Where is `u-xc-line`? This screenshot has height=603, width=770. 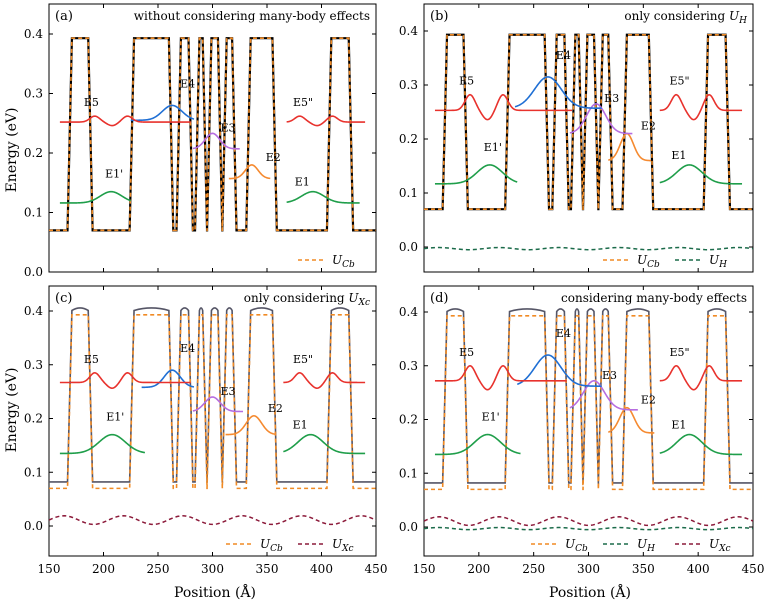 u-xc-line is located at coordinates (588, 521).